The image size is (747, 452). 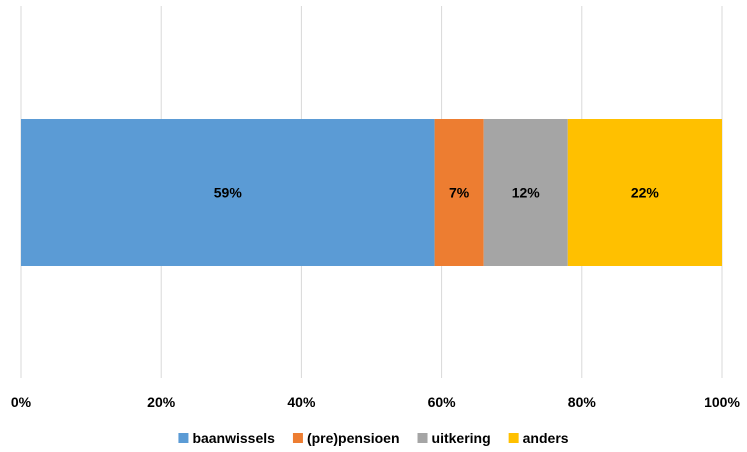 What do you see at coordinates (161, 402) in the screenshot?
I see `x-tick-label: 20%` at bounding box center [161, 402].